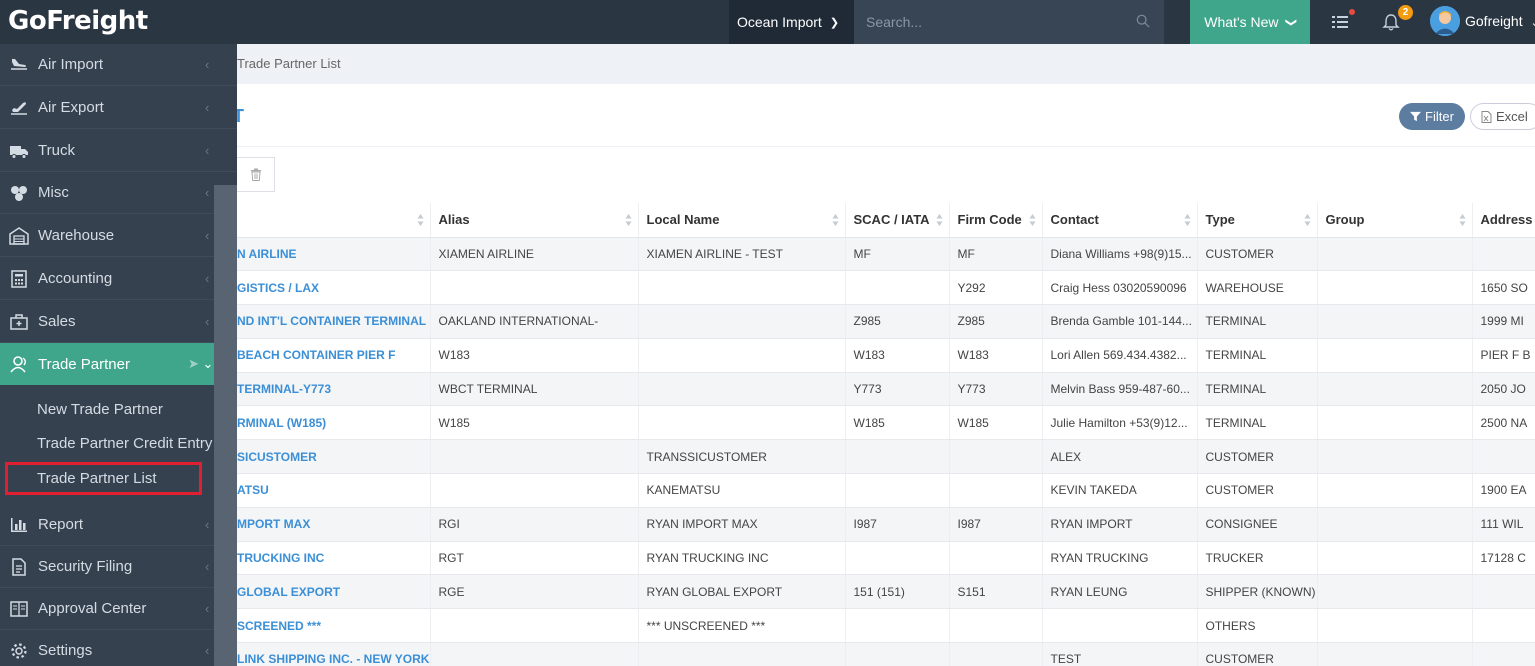 This screenshot has width=1535, height=666. Describe the element at coordinates (334, 524) in the screenshot. I see `partner-name-link: MPORT MAX` at that location.